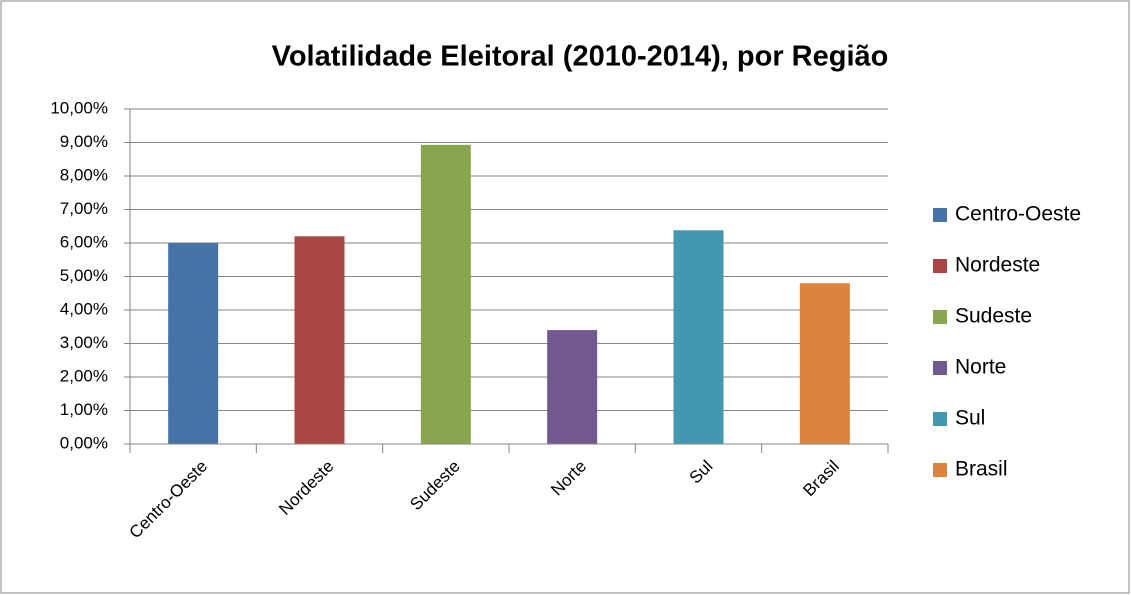 Image resolution: width=1131 pixels, height=595 pixels. Describe the element at coordinates (84, 241) in the screenshot. I see `y-tick-label: 6,00%` at that location.